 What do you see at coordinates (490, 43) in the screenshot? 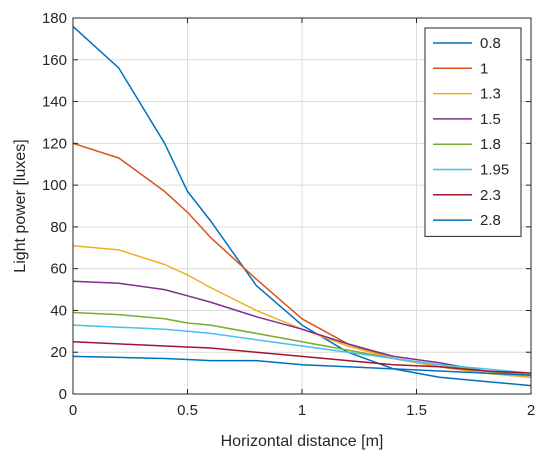
I see `legend-label-0.8: 0.8` at bounding box center [490, 43].